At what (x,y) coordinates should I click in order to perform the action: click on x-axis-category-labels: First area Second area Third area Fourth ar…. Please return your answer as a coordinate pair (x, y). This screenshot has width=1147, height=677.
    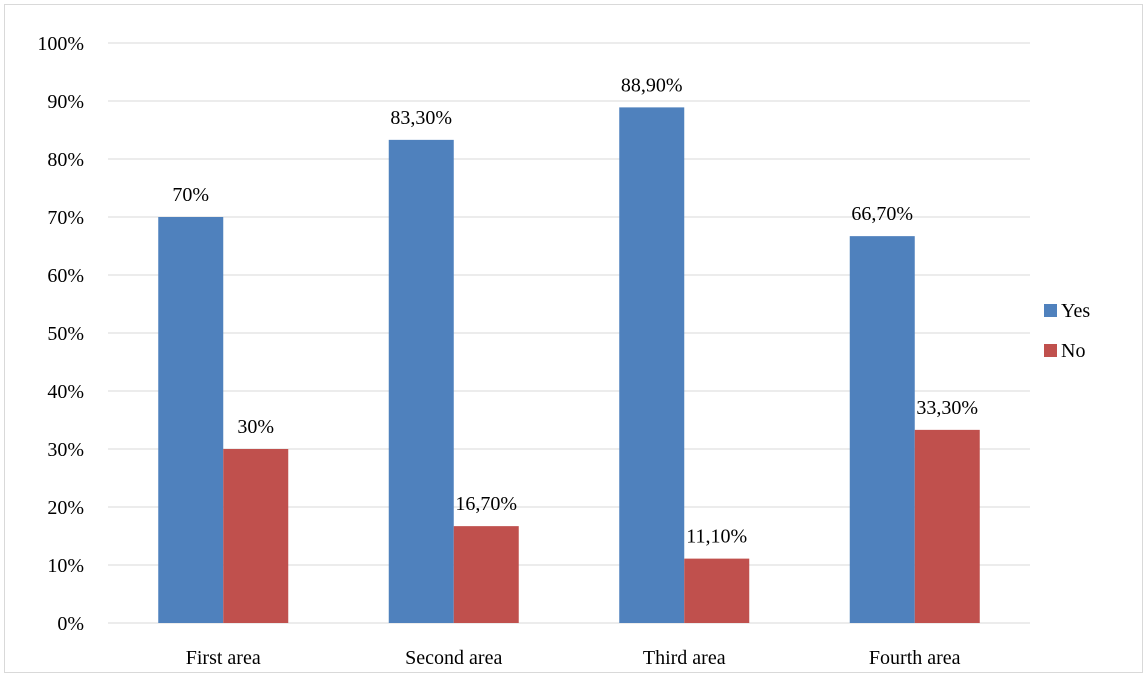
    Looking at the image, I should click on (573, 658).